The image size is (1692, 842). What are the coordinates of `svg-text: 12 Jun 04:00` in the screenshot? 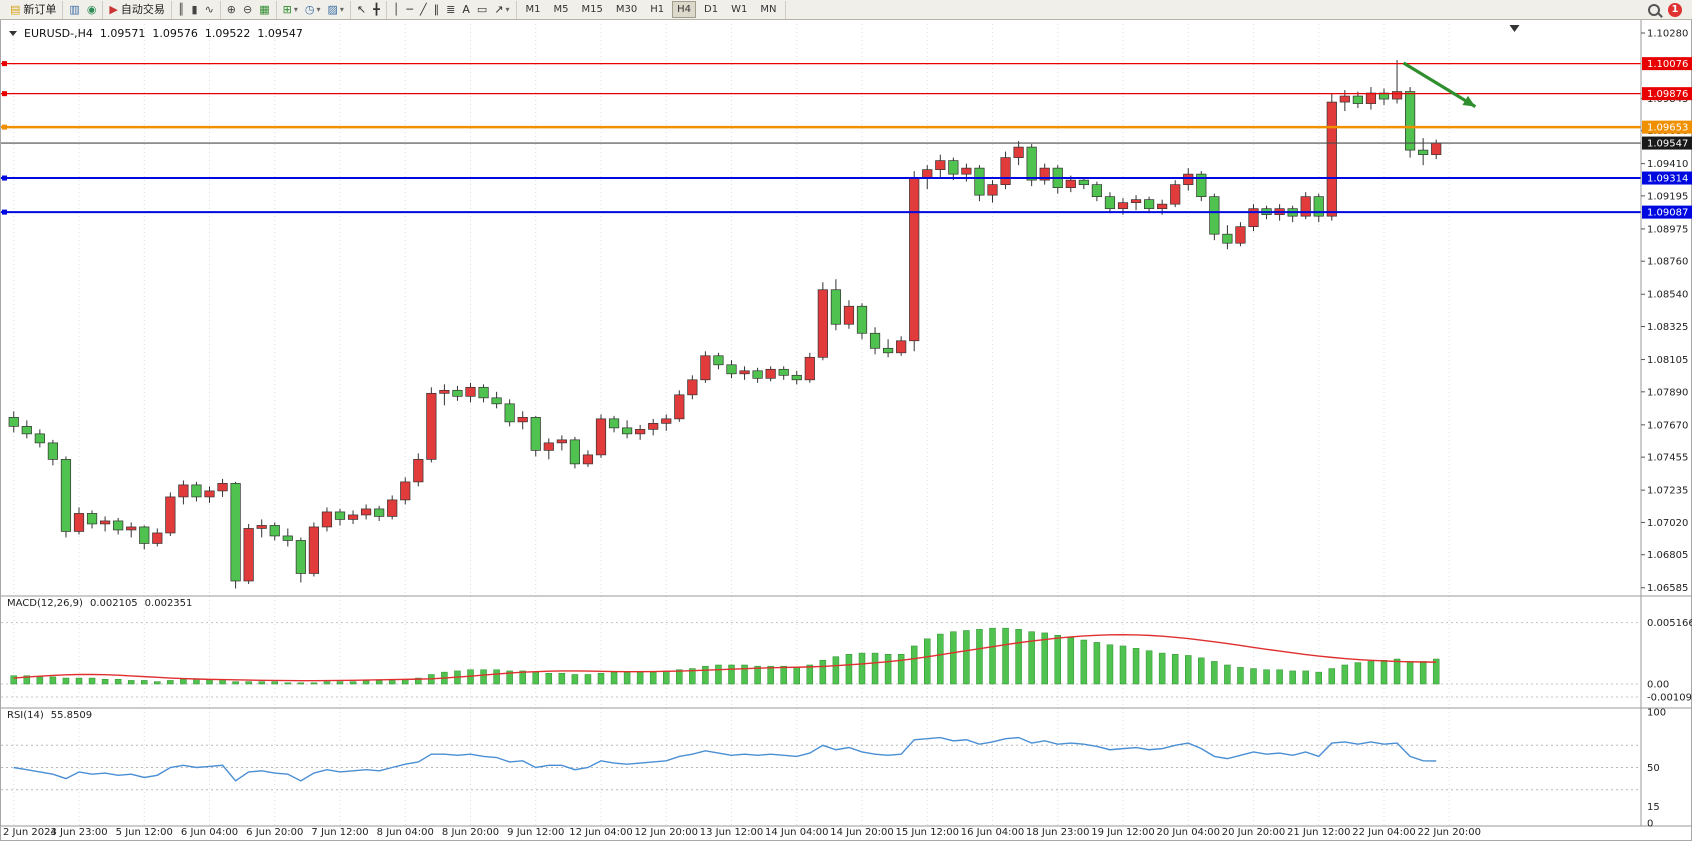 It's located at (601, 832).